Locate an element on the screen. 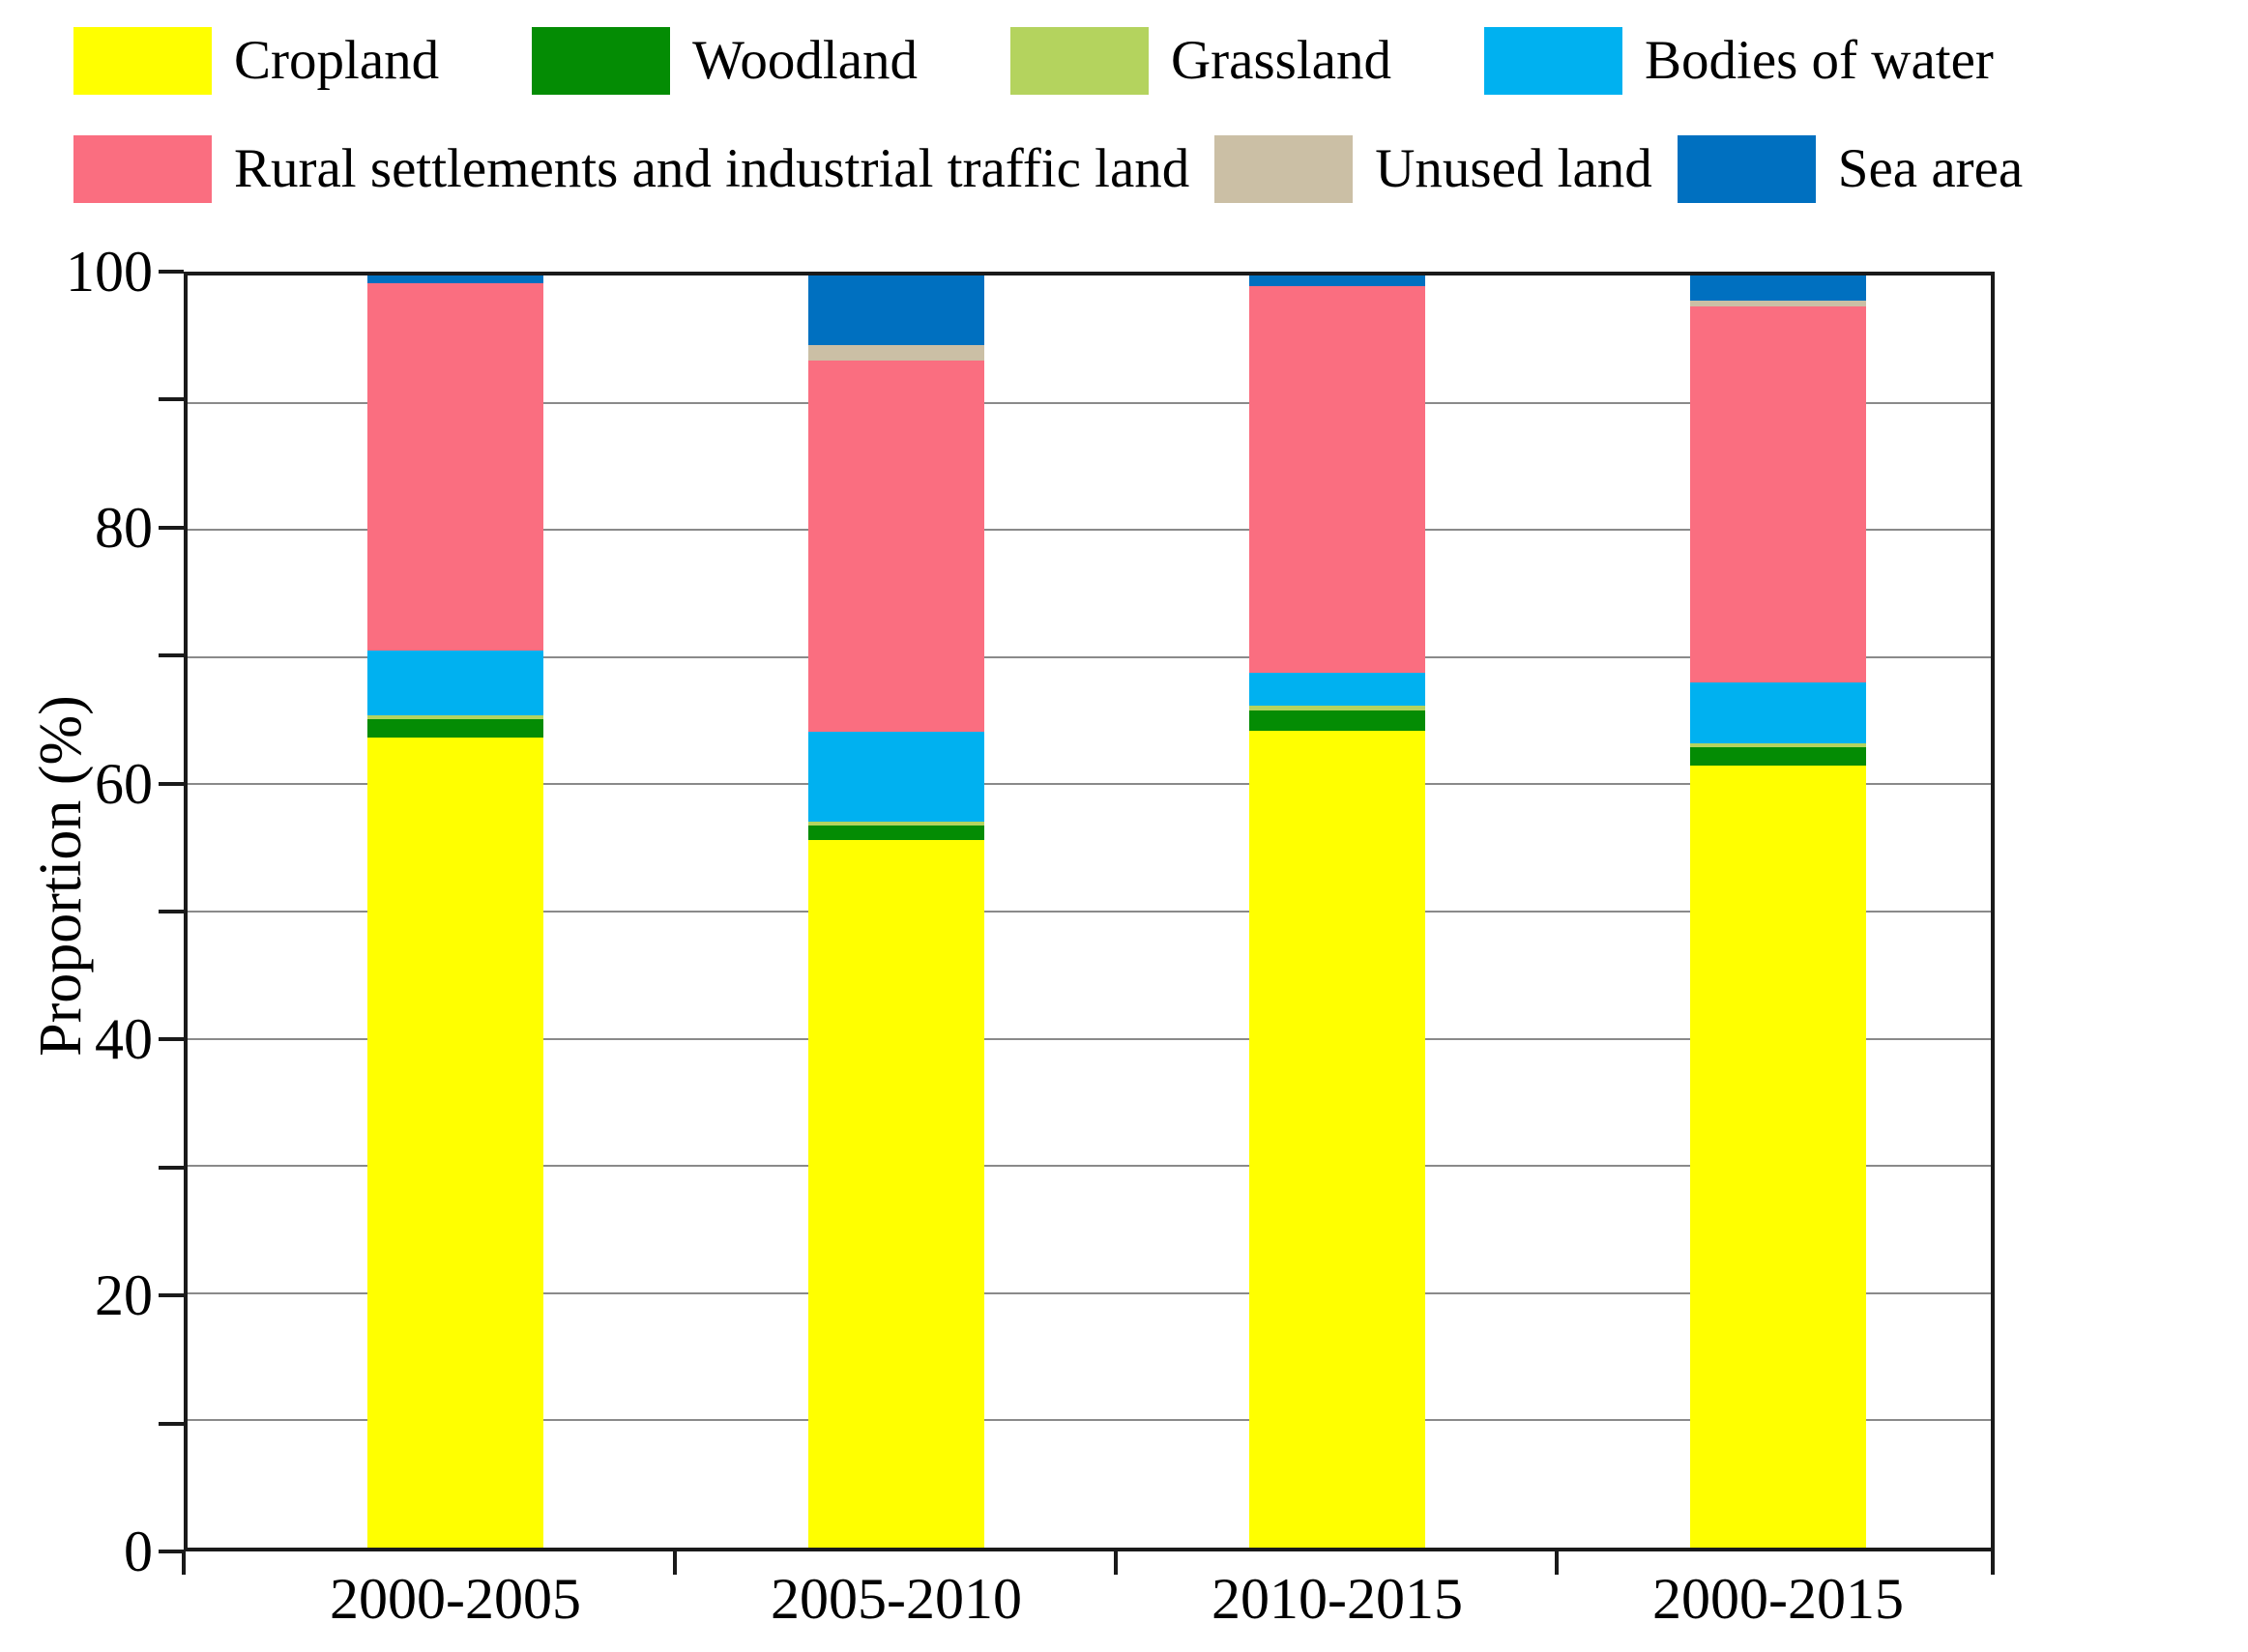 The width and height of the screenshot is (2248, 1652). legend-item-sea-area: Sea area is located at coordinates (1850, 169).